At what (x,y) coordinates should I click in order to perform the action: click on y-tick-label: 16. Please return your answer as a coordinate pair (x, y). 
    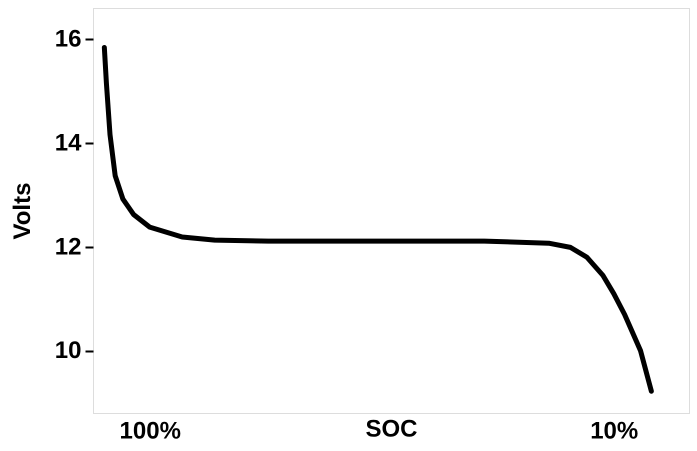
    Looking at the image, I should click on (68, 39).